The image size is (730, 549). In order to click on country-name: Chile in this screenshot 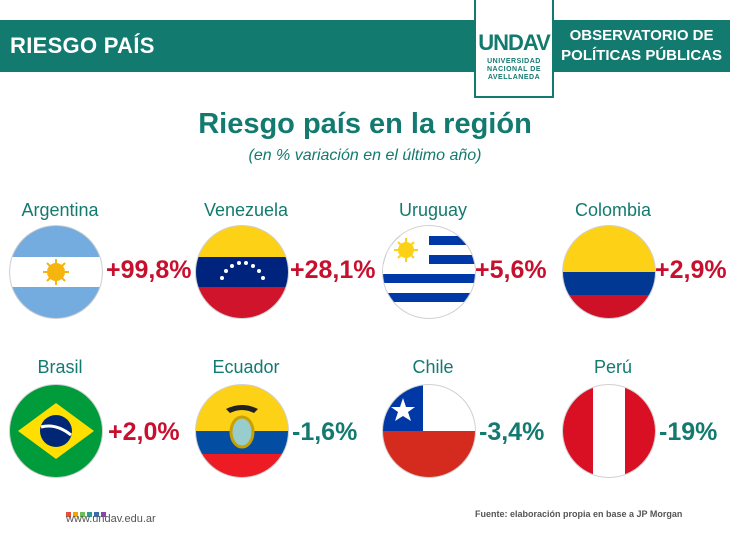, I will do `click(433, 367)`.